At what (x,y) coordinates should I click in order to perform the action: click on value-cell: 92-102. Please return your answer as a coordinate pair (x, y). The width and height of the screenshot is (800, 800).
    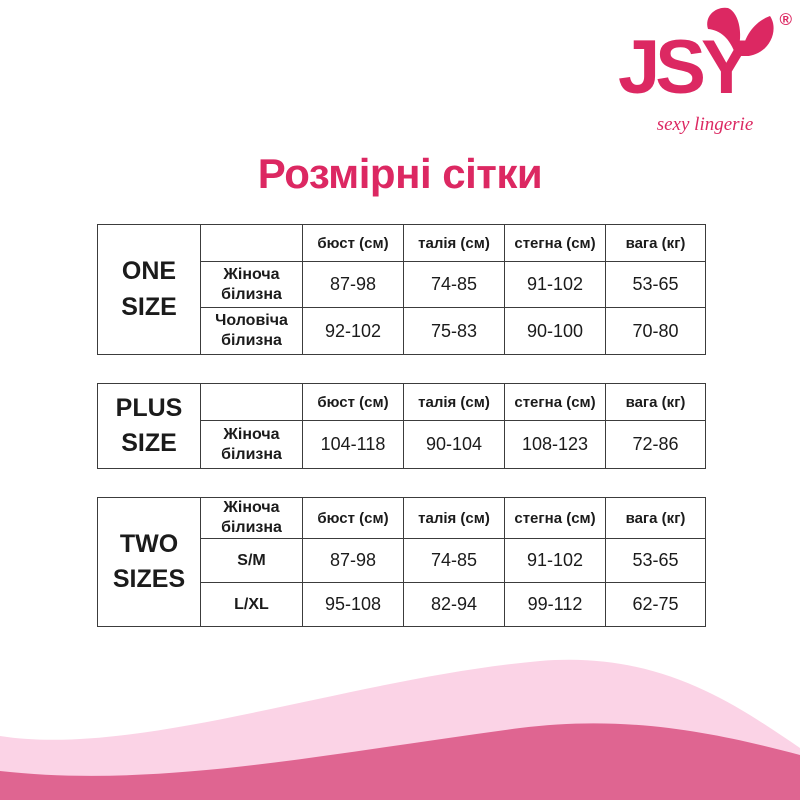
    Looking at the image, I should click on (353, 331).